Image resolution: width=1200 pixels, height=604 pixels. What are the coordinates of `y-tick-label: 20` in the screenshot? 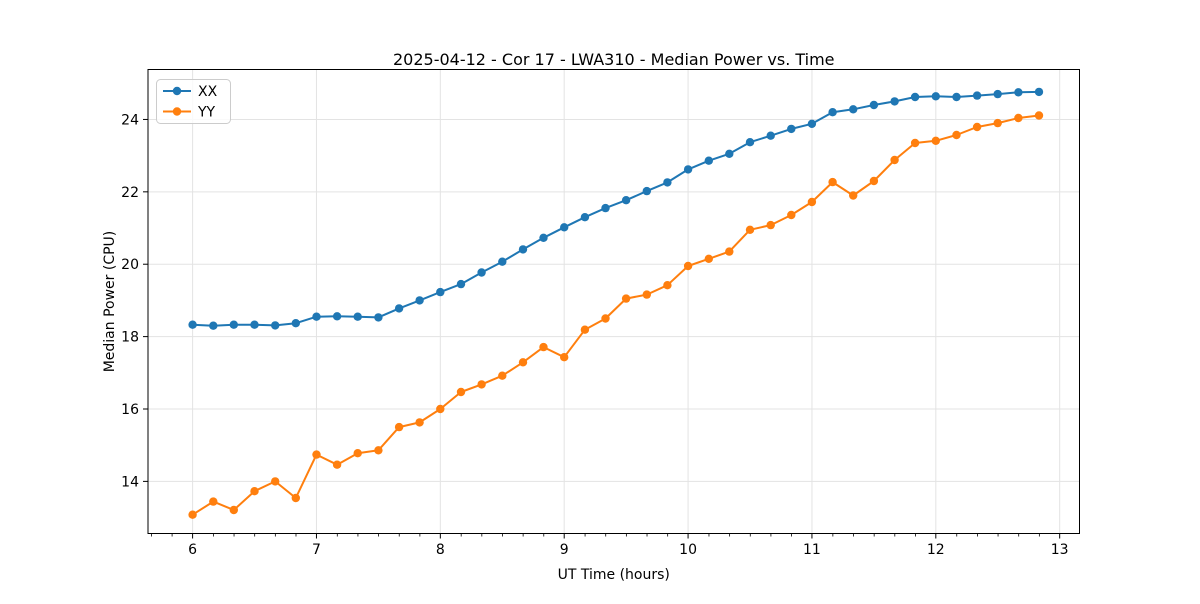 It's located at (130, 265).